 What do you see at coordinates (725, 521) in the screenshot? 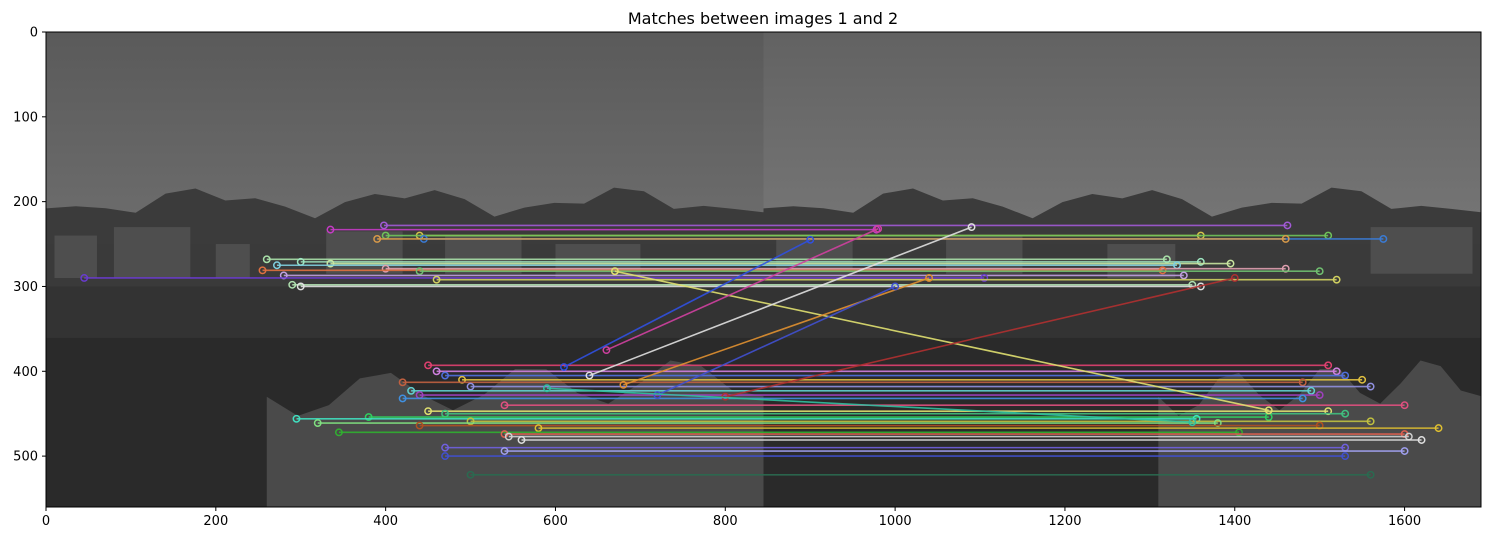
I see `x-tick-label: 800` at bounding box center [725, 521].